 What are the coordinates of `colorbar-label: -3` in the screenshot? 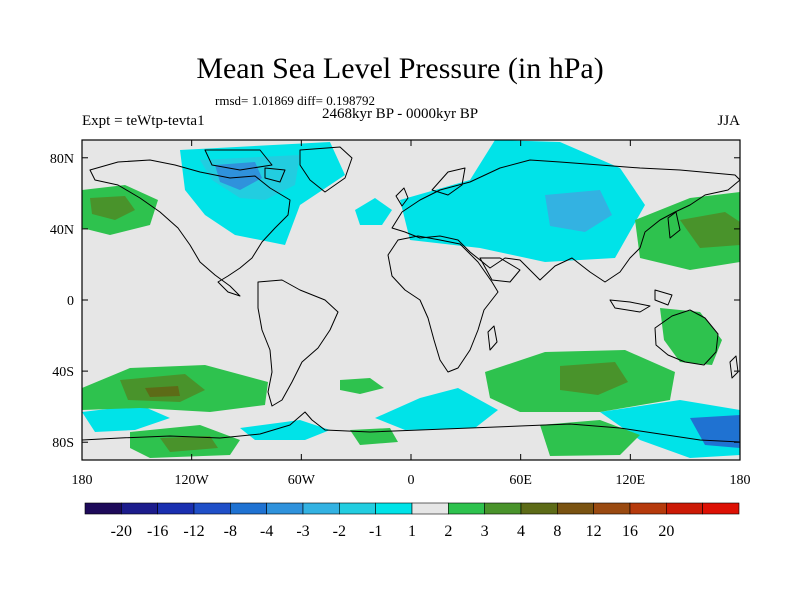 It's located at (302, 531).